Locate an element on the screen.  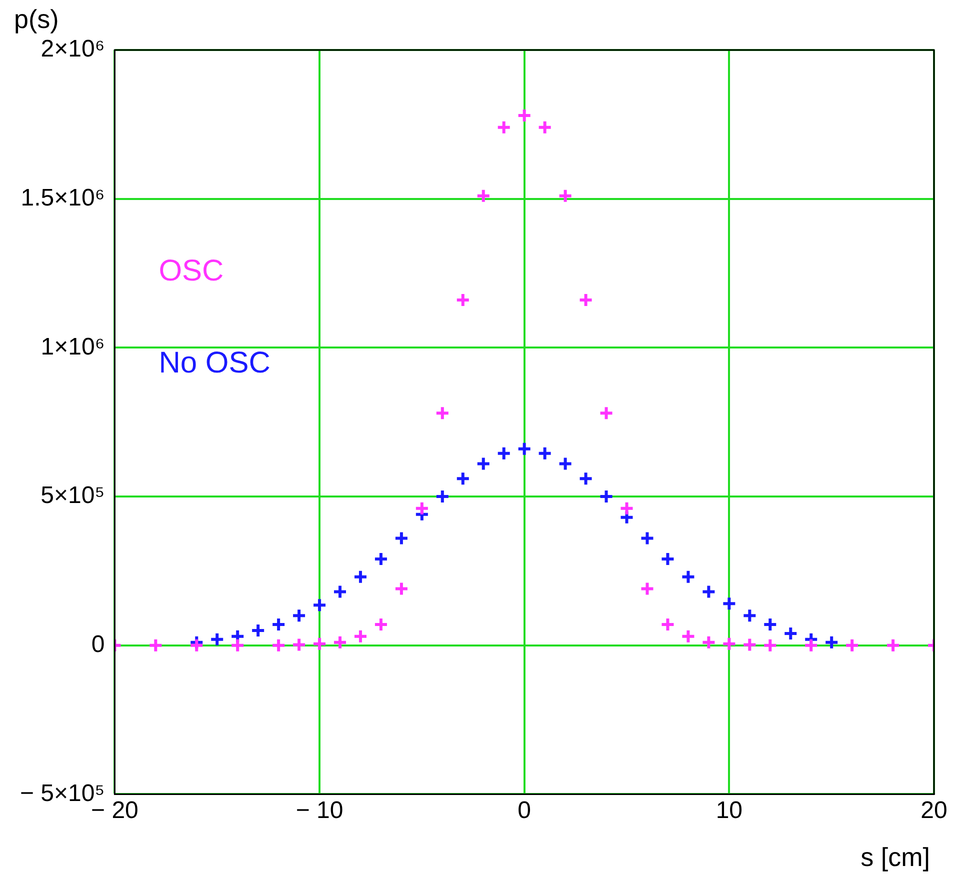
x-tick-label: − 10 is located at coordinates (320, 810).